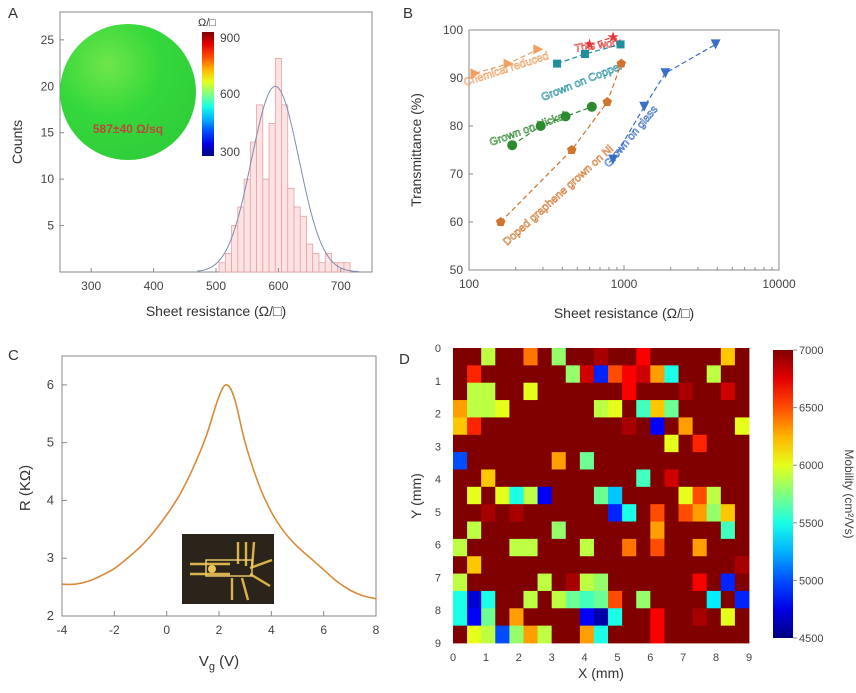  What do you see at coordinates (48, 133) in the screenshot?
I see `y-tick-label: 15` at bounding box center [48, 133].